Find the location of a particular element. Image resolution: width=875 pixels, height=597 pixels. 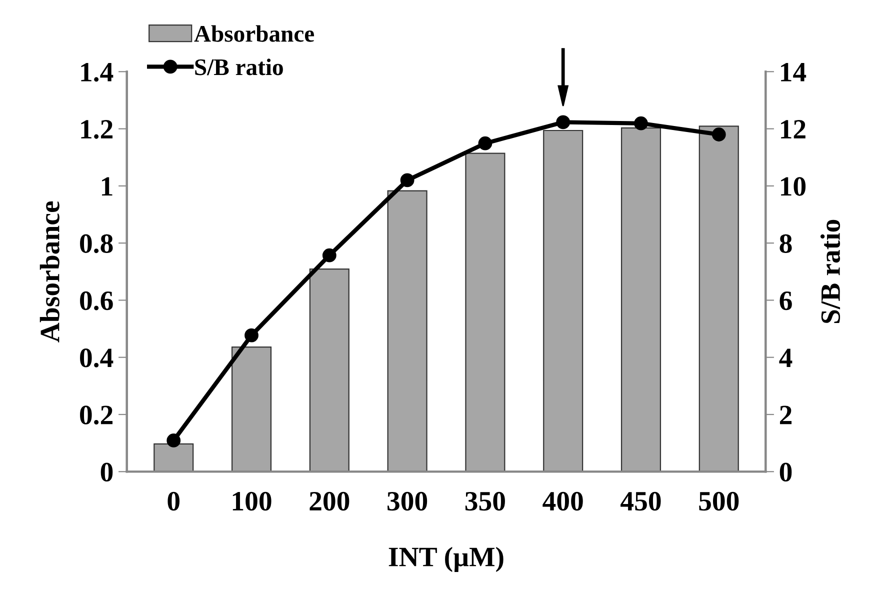

y-axis-title: Absorbance is located at coordinates (50, 271).